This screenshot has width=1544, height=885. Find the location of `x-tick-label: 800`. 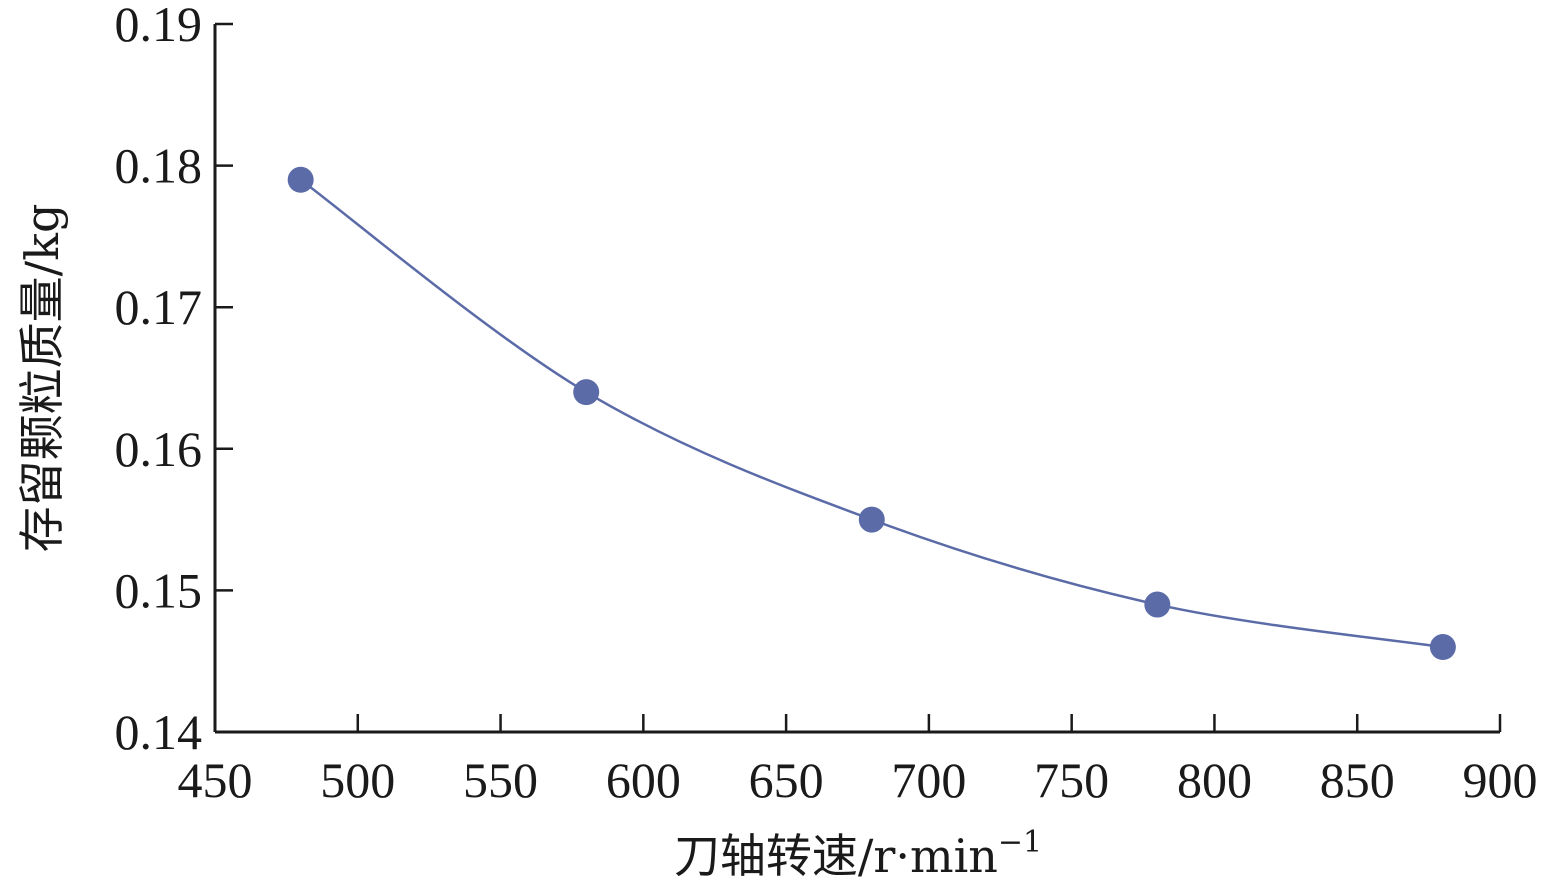

x-tick-label: 800 is located at coordinates (1214, 780).